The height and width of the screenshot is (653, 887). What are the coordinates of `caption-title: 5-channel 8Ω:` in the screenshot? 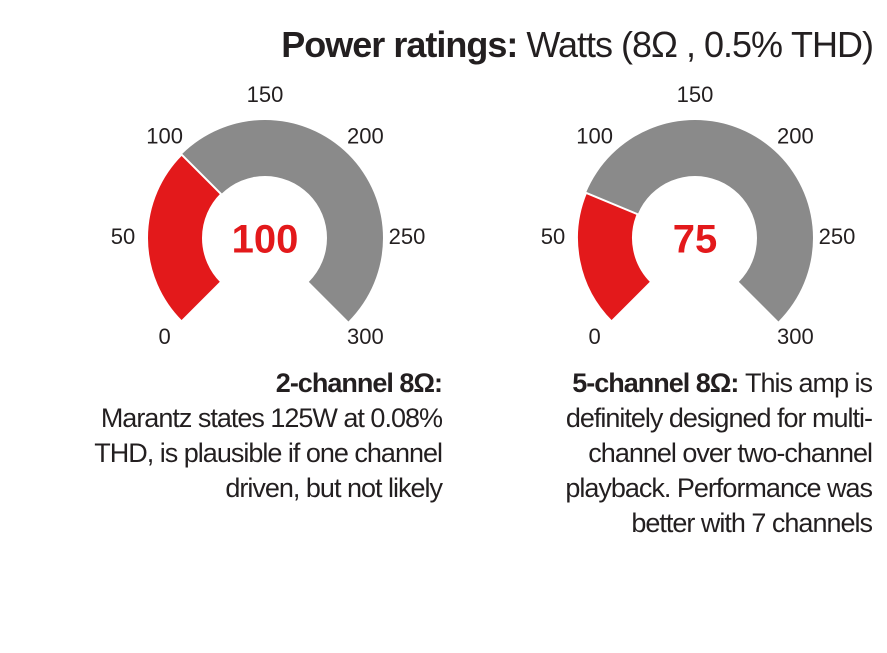 It's located at (655, 383).